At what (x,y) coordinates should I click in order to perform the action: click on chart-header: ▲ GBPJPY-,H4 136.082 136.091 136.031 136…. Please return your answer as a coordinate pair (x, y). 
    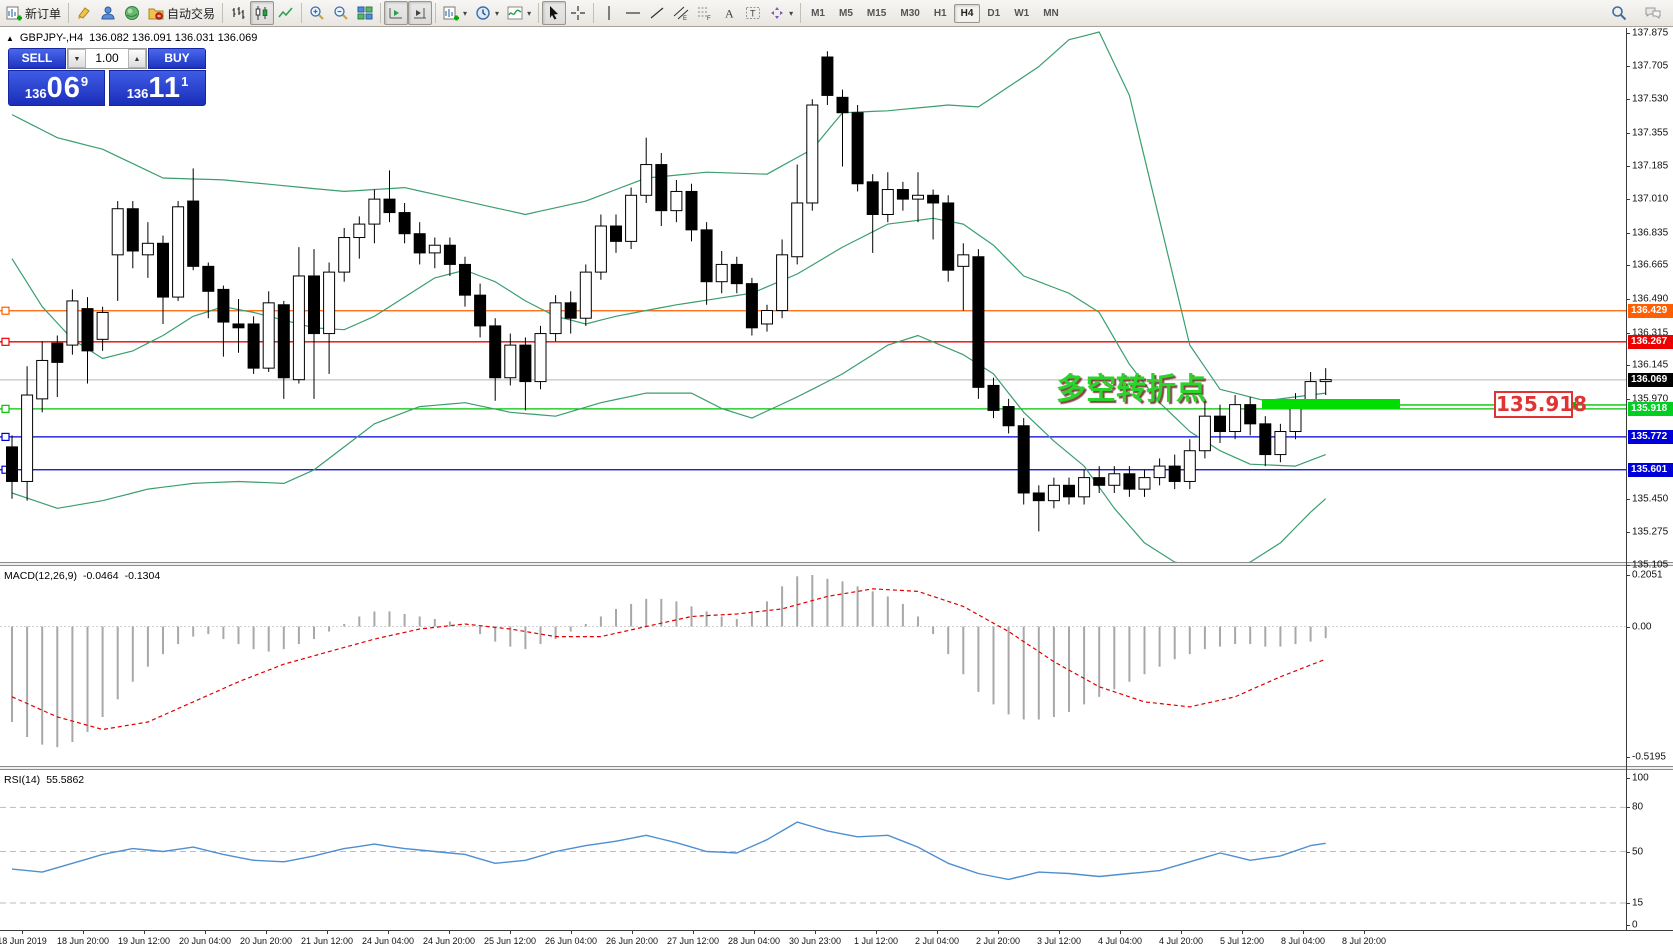
    Looking at the image, I should click on (131, 38).